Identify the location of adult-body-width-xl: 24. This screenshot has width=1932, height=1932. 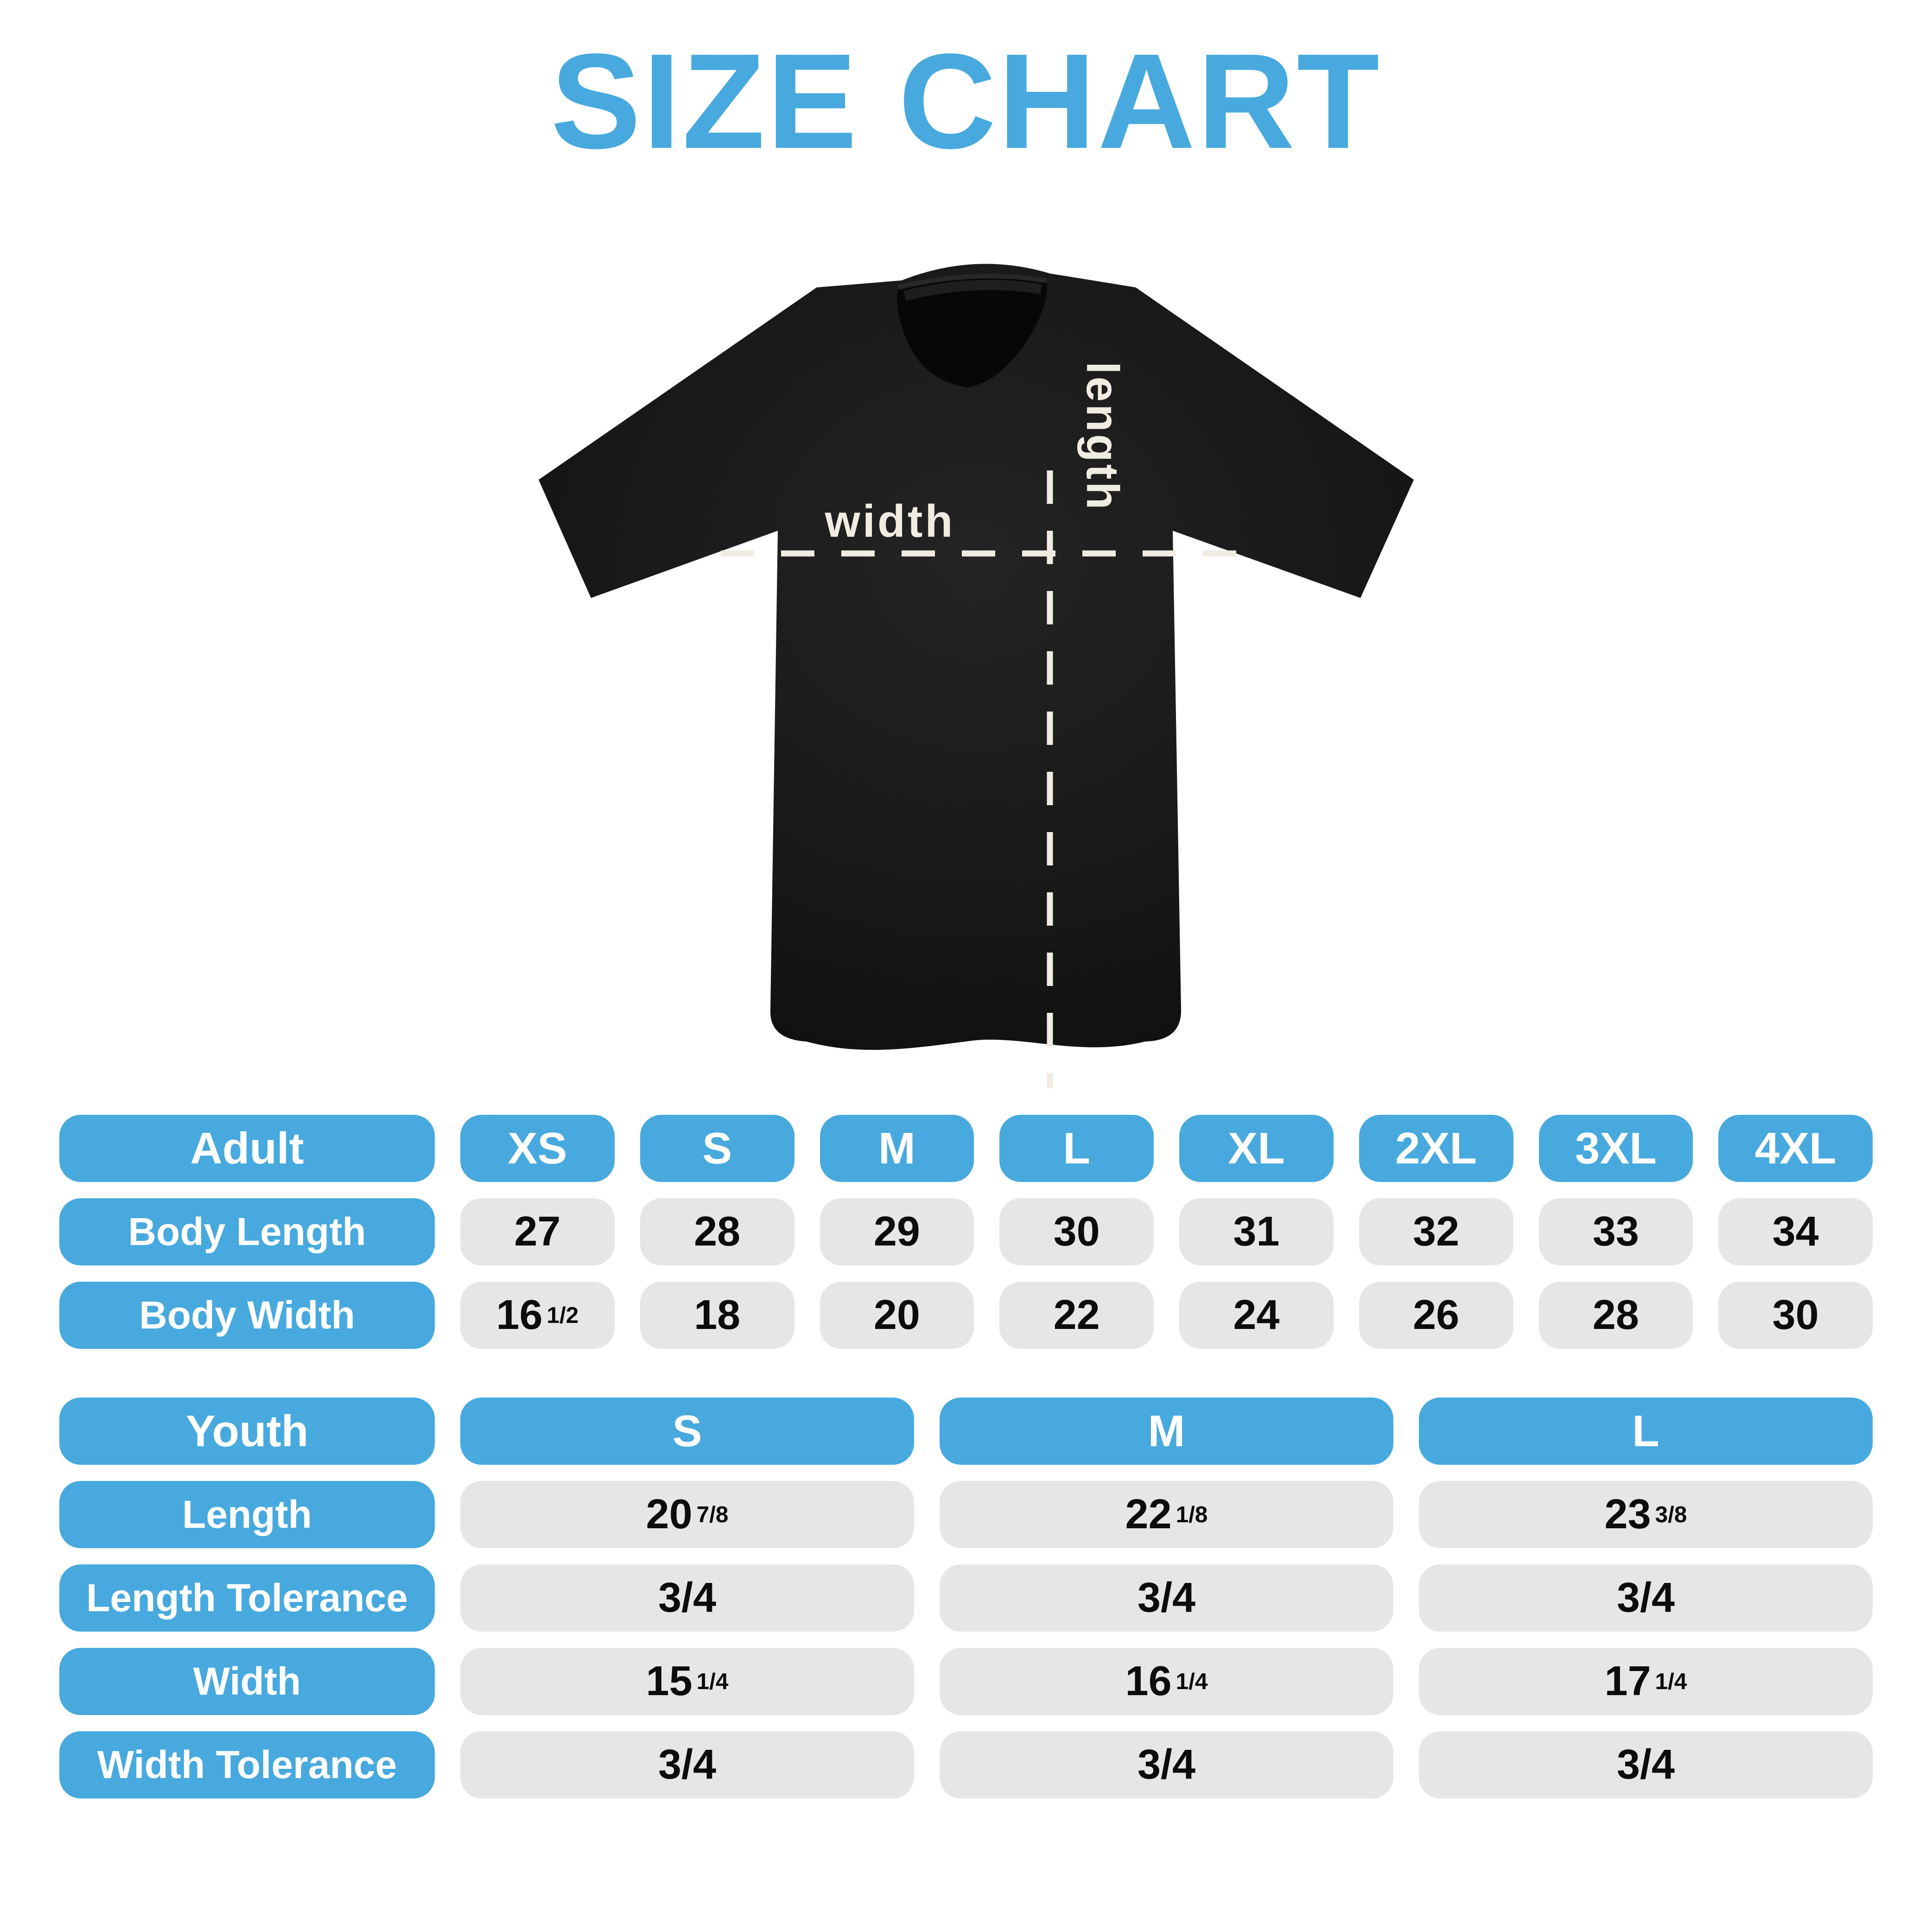
(1256, 1315).